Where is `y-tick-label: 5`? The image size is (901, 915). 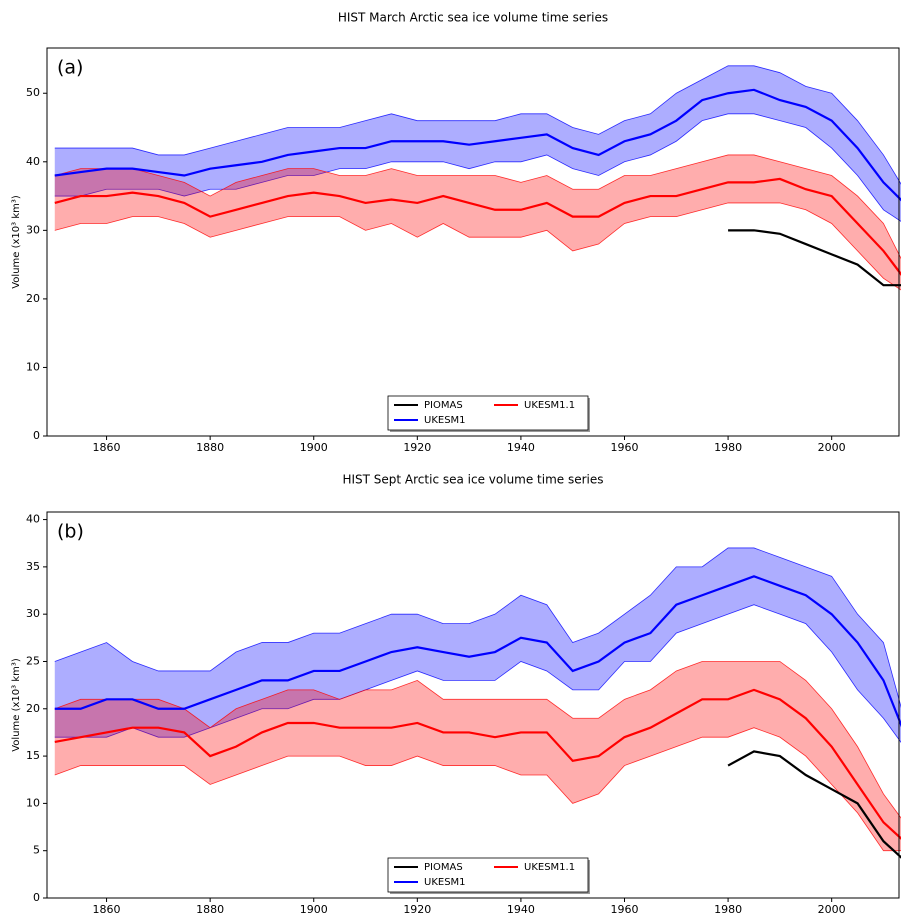 y-tick-label: 5 is located at coordinates (36, 850).